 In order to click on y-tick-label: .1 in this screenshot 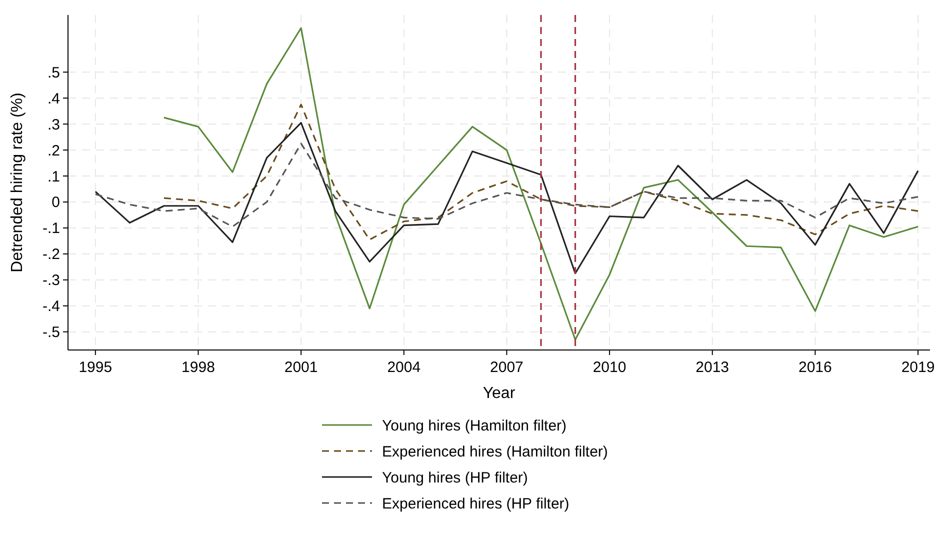, I will do `click(53, 177)`.